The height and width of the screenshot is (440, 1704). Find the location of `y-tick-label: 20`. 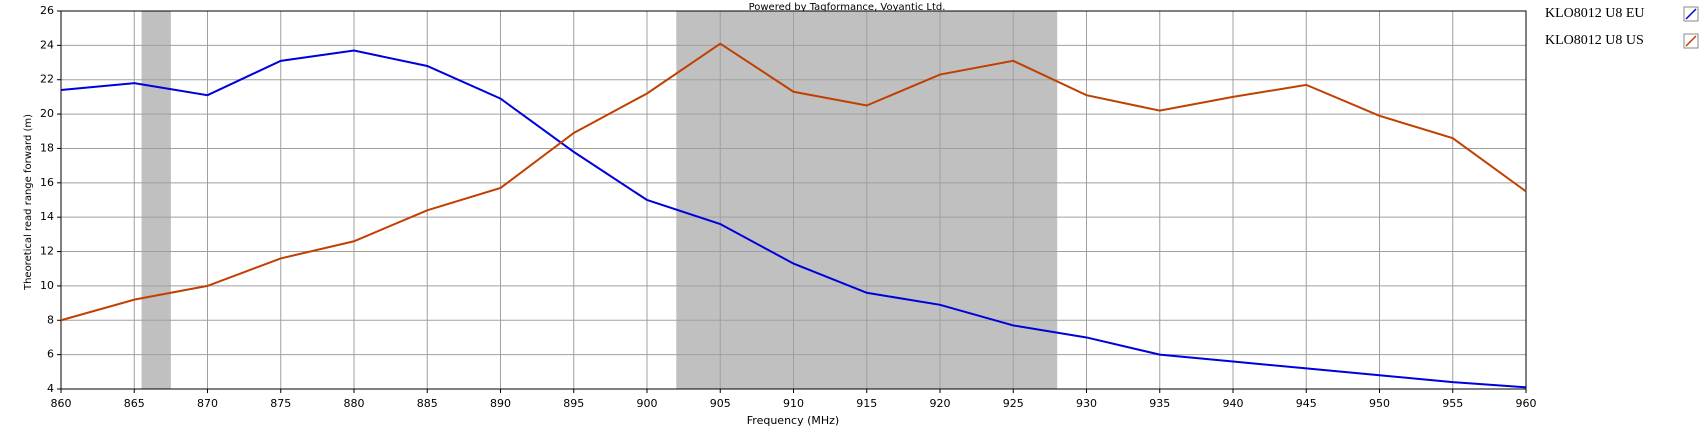

y-tick-label: 20 is located at coordinates (47, 113).